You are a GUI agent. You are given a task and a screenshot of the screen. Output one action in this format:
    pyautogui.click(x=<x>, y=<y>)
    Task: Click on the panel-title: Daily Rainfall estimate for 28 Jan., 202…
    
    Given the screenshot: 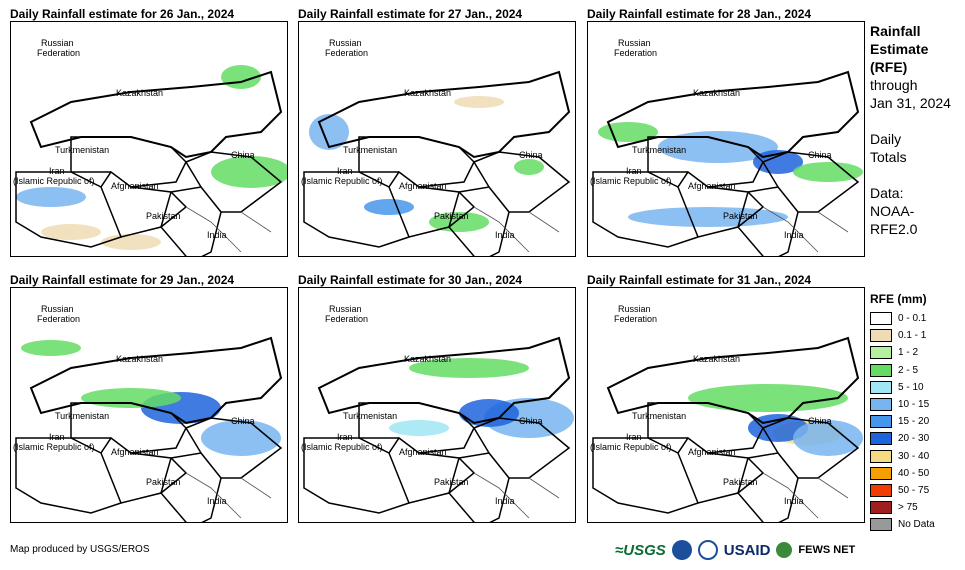 What is the action you would take?
    pyautogui.click(x=699, y=14)
    